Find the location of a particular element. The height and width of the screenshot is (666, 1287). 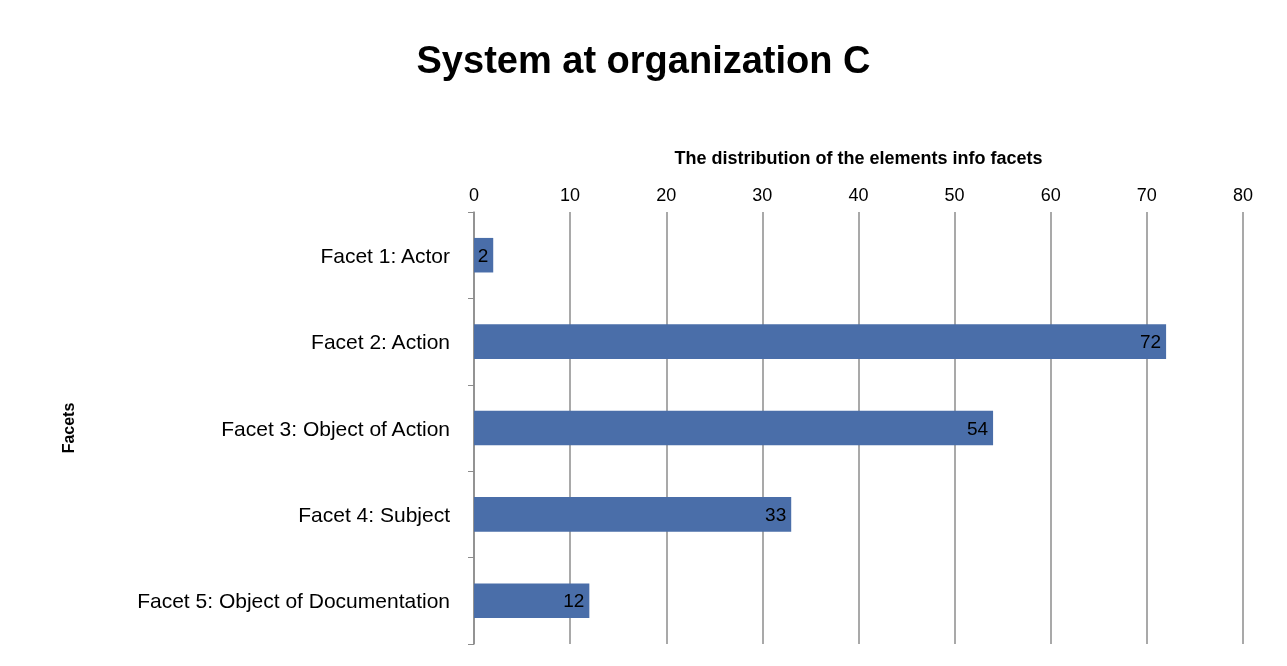

chart-title: System at organization C is located at coordinates (643, 60).